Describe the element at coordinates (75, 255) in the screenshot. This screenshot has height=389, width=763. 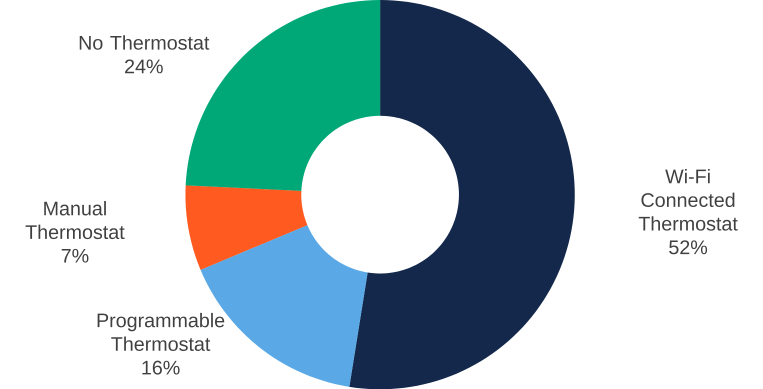
I see `data-label: 7%` at that location.